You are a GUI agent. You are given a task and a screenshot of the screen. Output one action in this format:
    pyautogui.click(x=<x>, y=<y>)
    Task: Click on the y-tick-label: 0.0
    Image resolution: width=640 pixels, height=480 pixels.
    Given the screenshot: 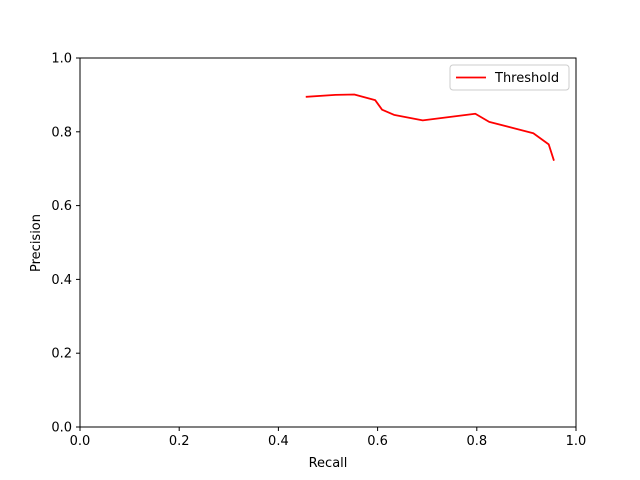 What is the action you would take?
    pyautogui.click(x=61, y=428)
    